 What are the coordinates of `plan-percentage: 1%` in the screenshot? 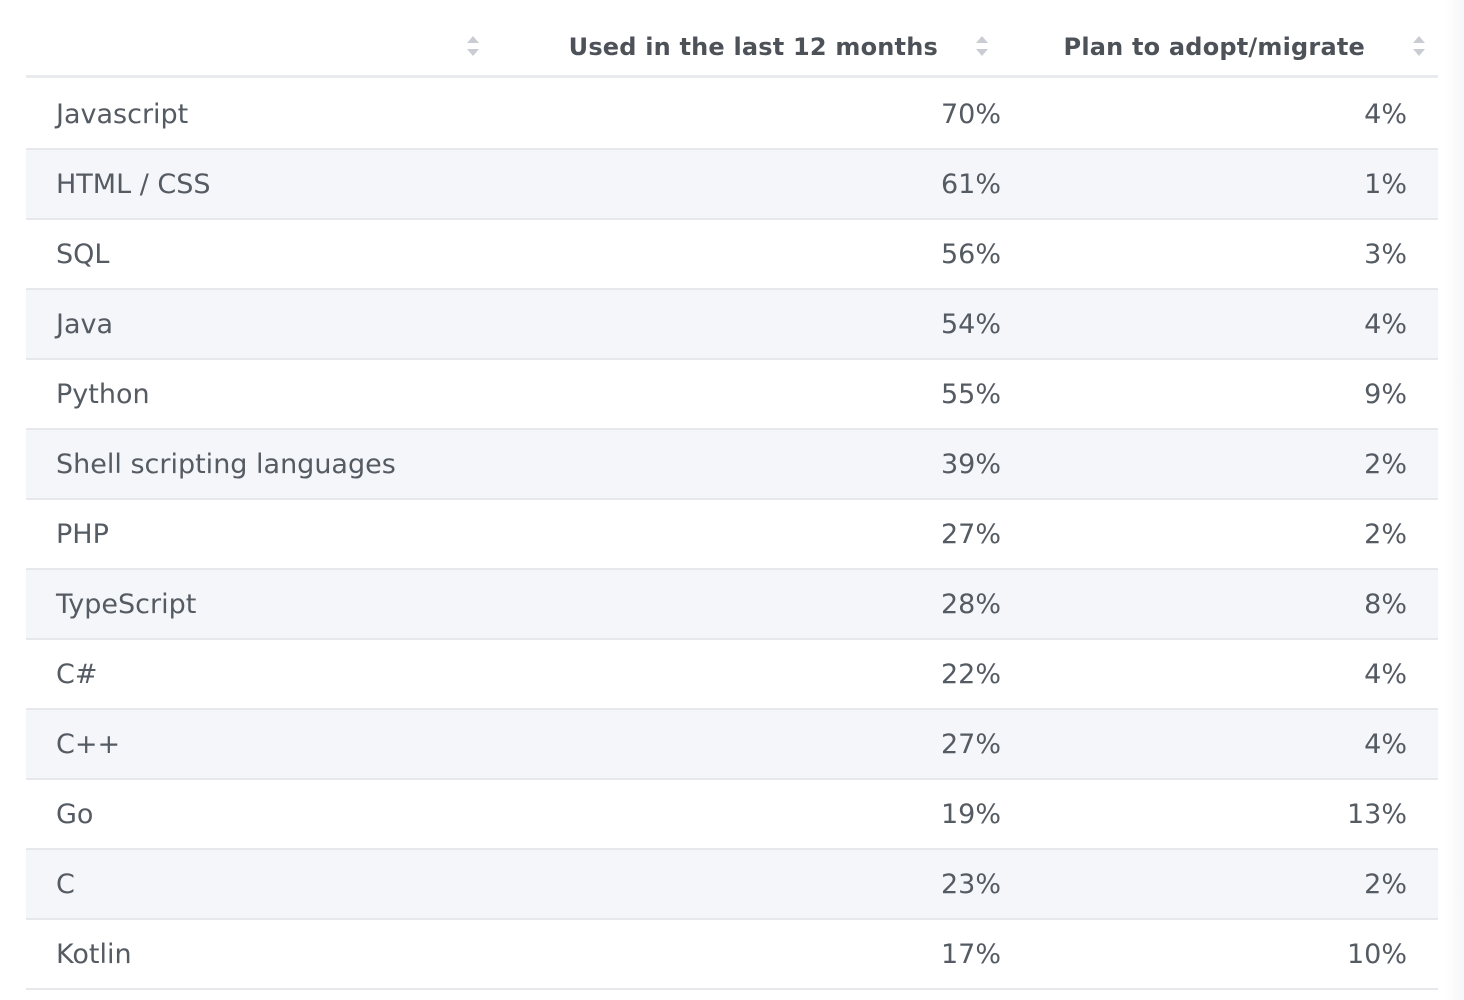 It's located at (1385, 184).